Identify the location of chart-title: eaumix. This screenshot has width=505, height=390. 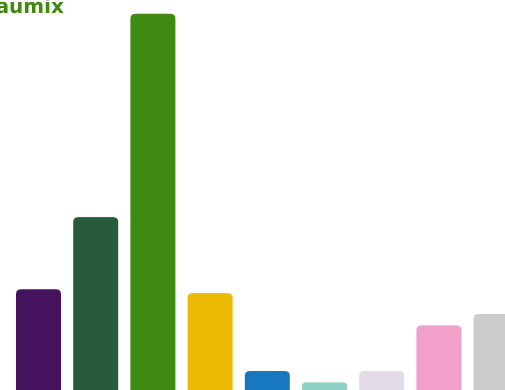
(32, 9).